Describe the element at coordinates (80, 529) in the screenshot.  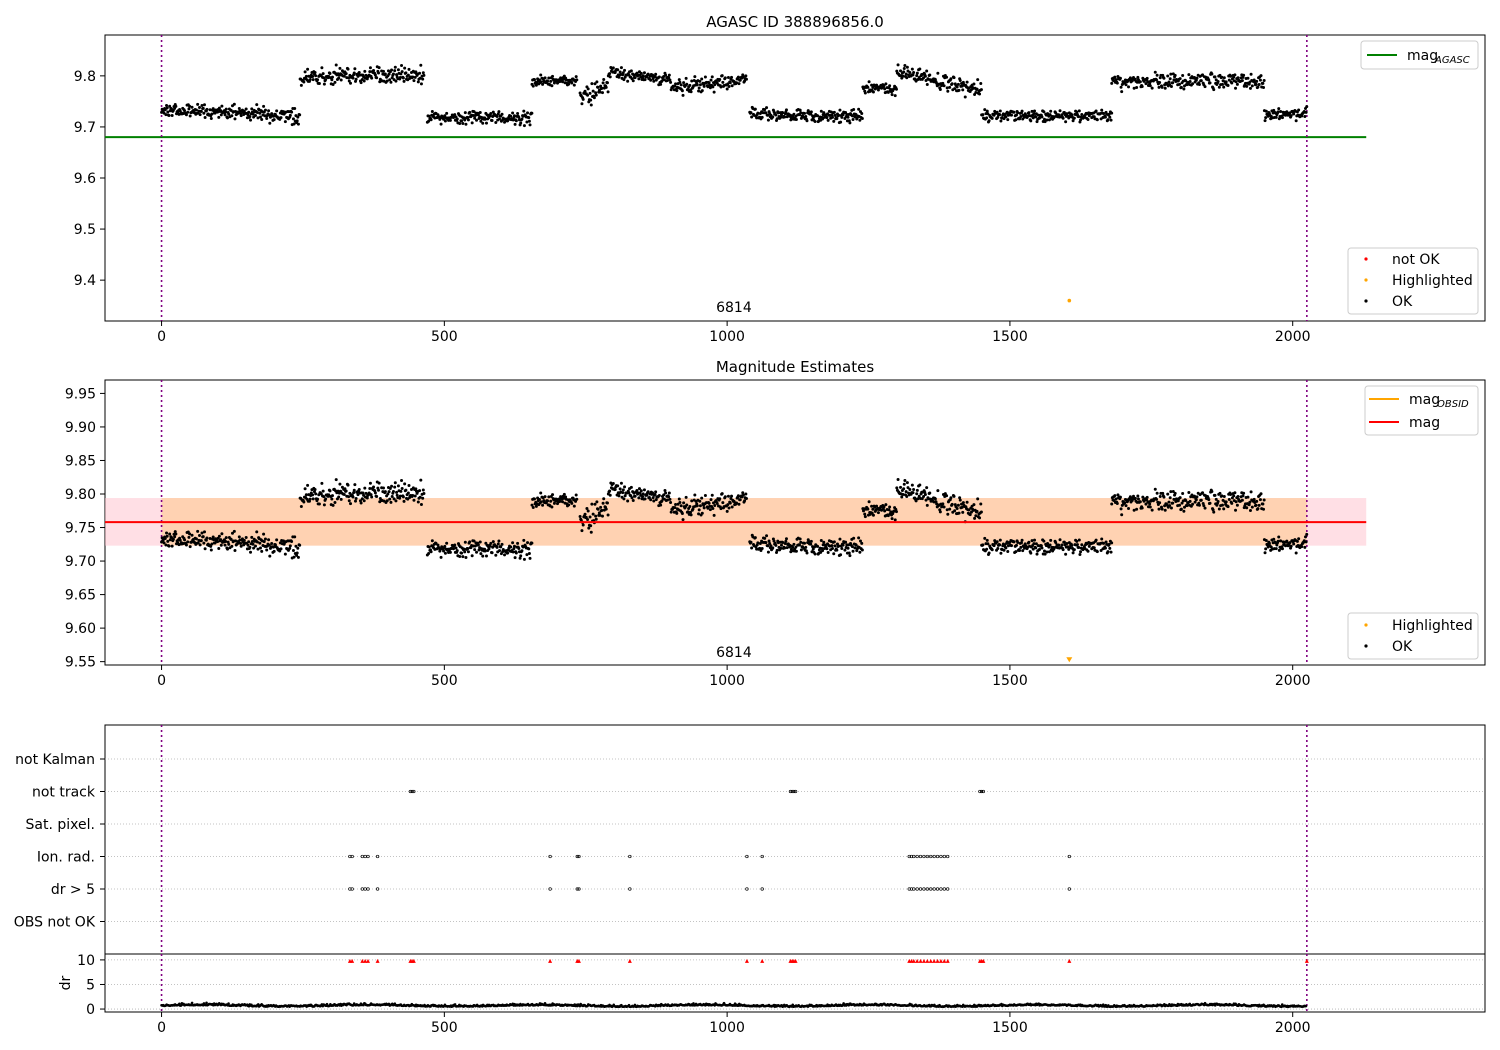
I see `y-tick-label: 9.75` at that location.